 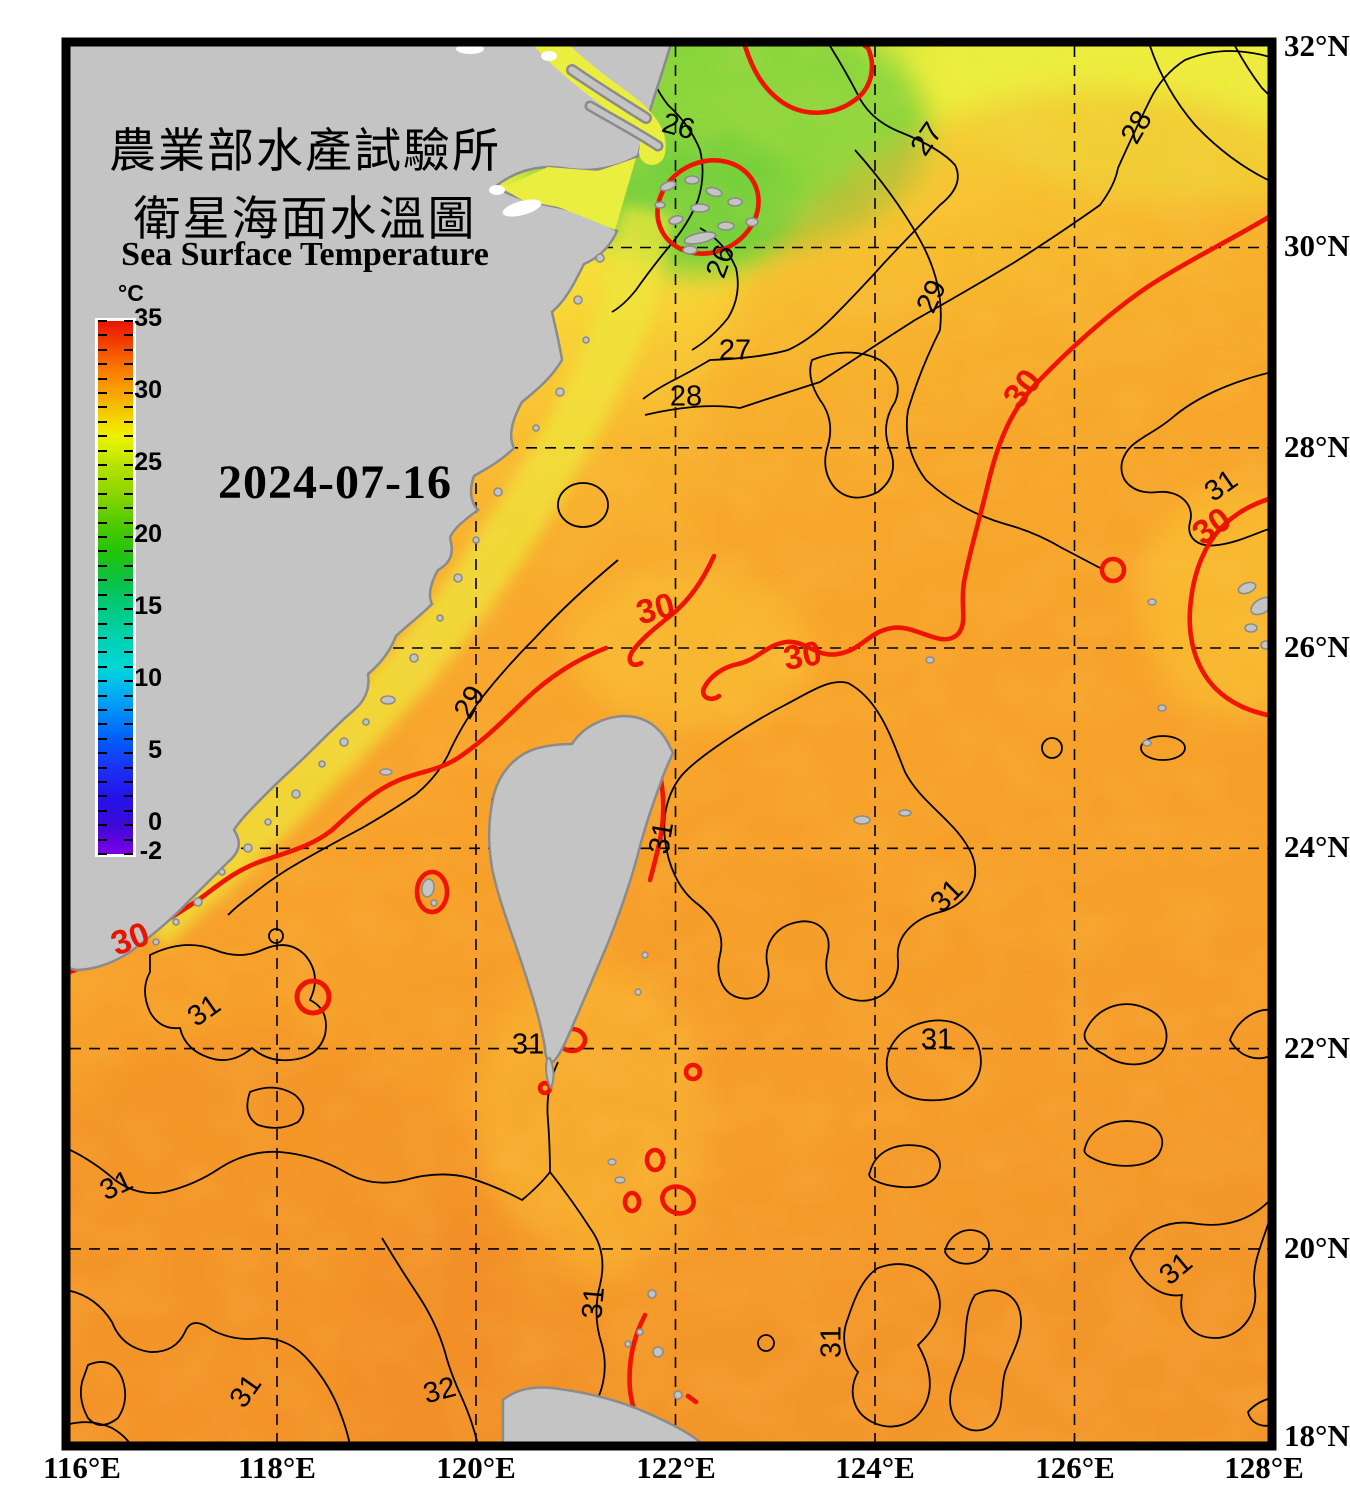 I want to click on land-taiwan, so click(x=581, y=888).